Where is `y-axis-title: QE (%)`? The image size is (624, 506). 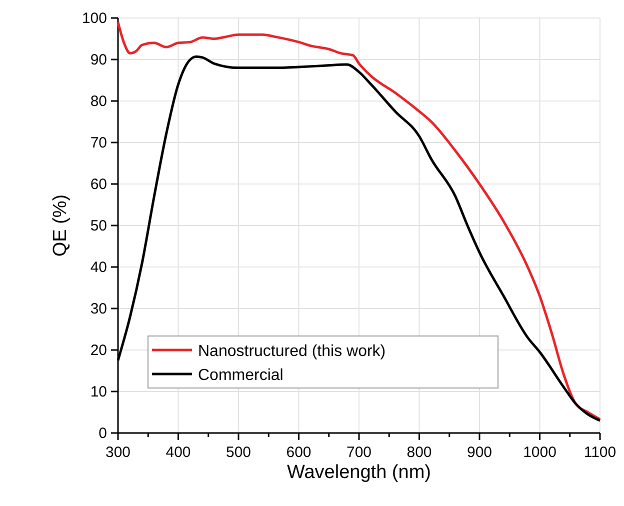
y-axis-title: QE (%) is located at coordinates (60, 225).